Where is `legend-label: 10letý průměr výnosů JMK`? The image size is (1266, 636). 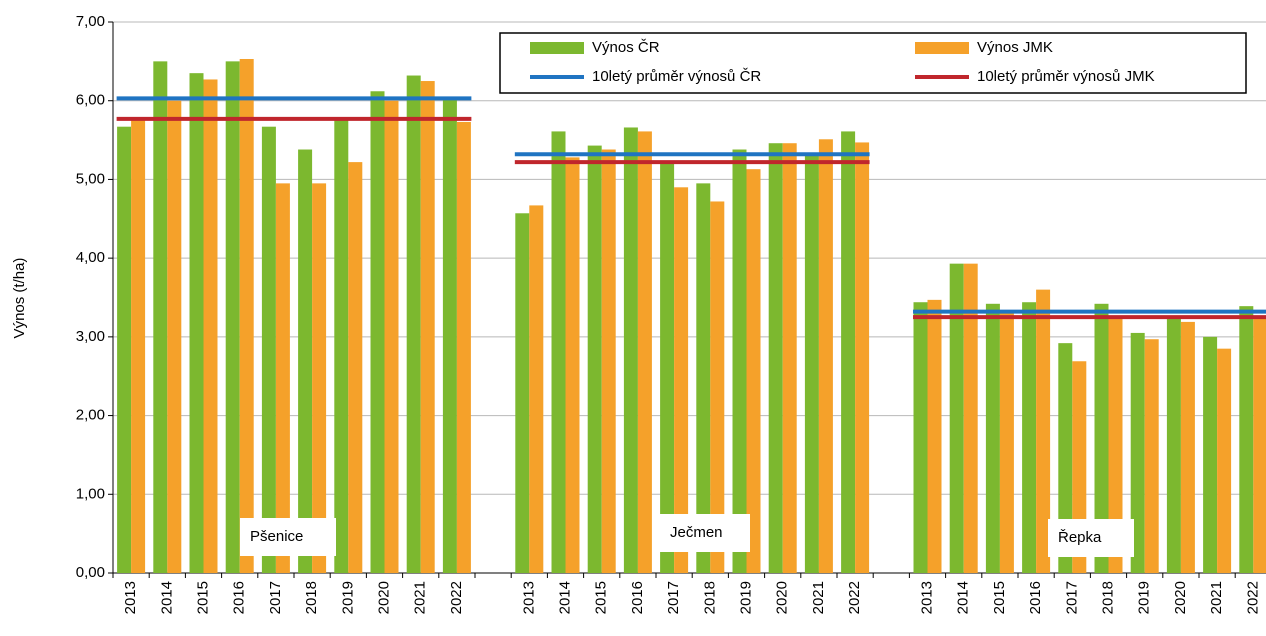
legend-label: 10letý průměr výnosů JMK is located at coordinates (1066, 76).